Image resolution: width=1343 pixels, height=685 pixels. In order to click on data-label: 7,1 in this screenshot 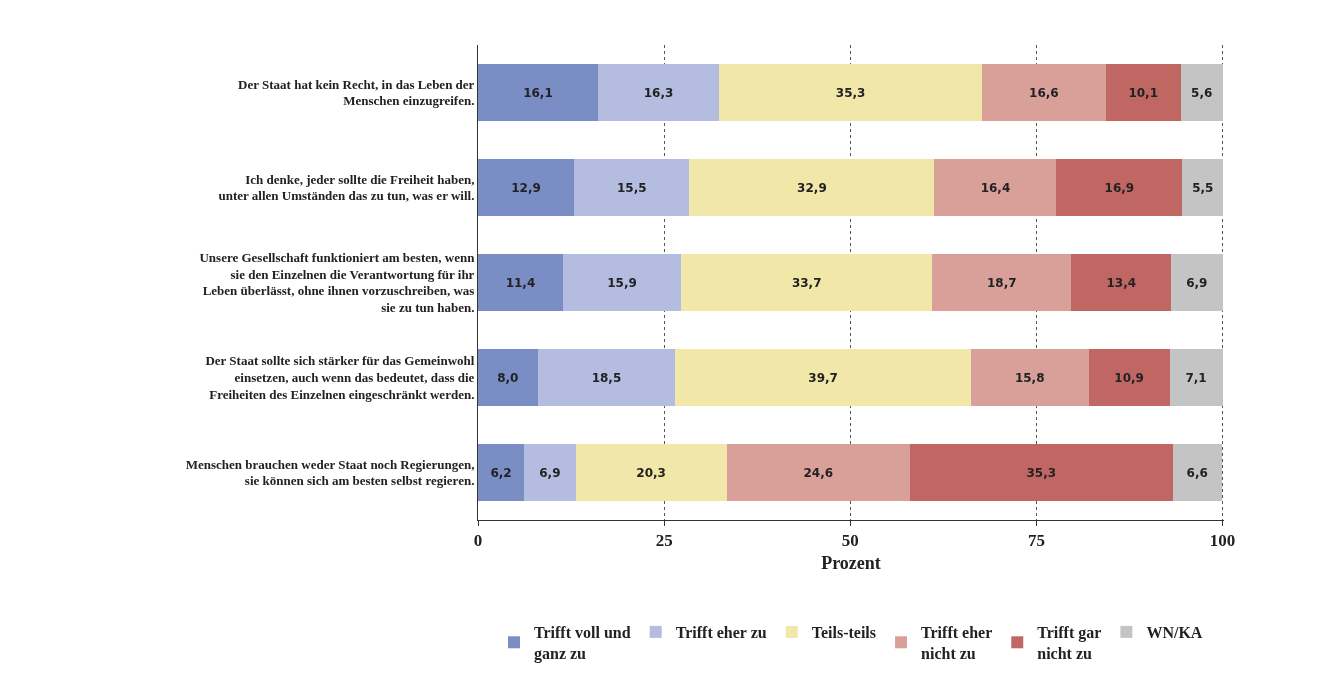, I will do `click(1196, 377)`.